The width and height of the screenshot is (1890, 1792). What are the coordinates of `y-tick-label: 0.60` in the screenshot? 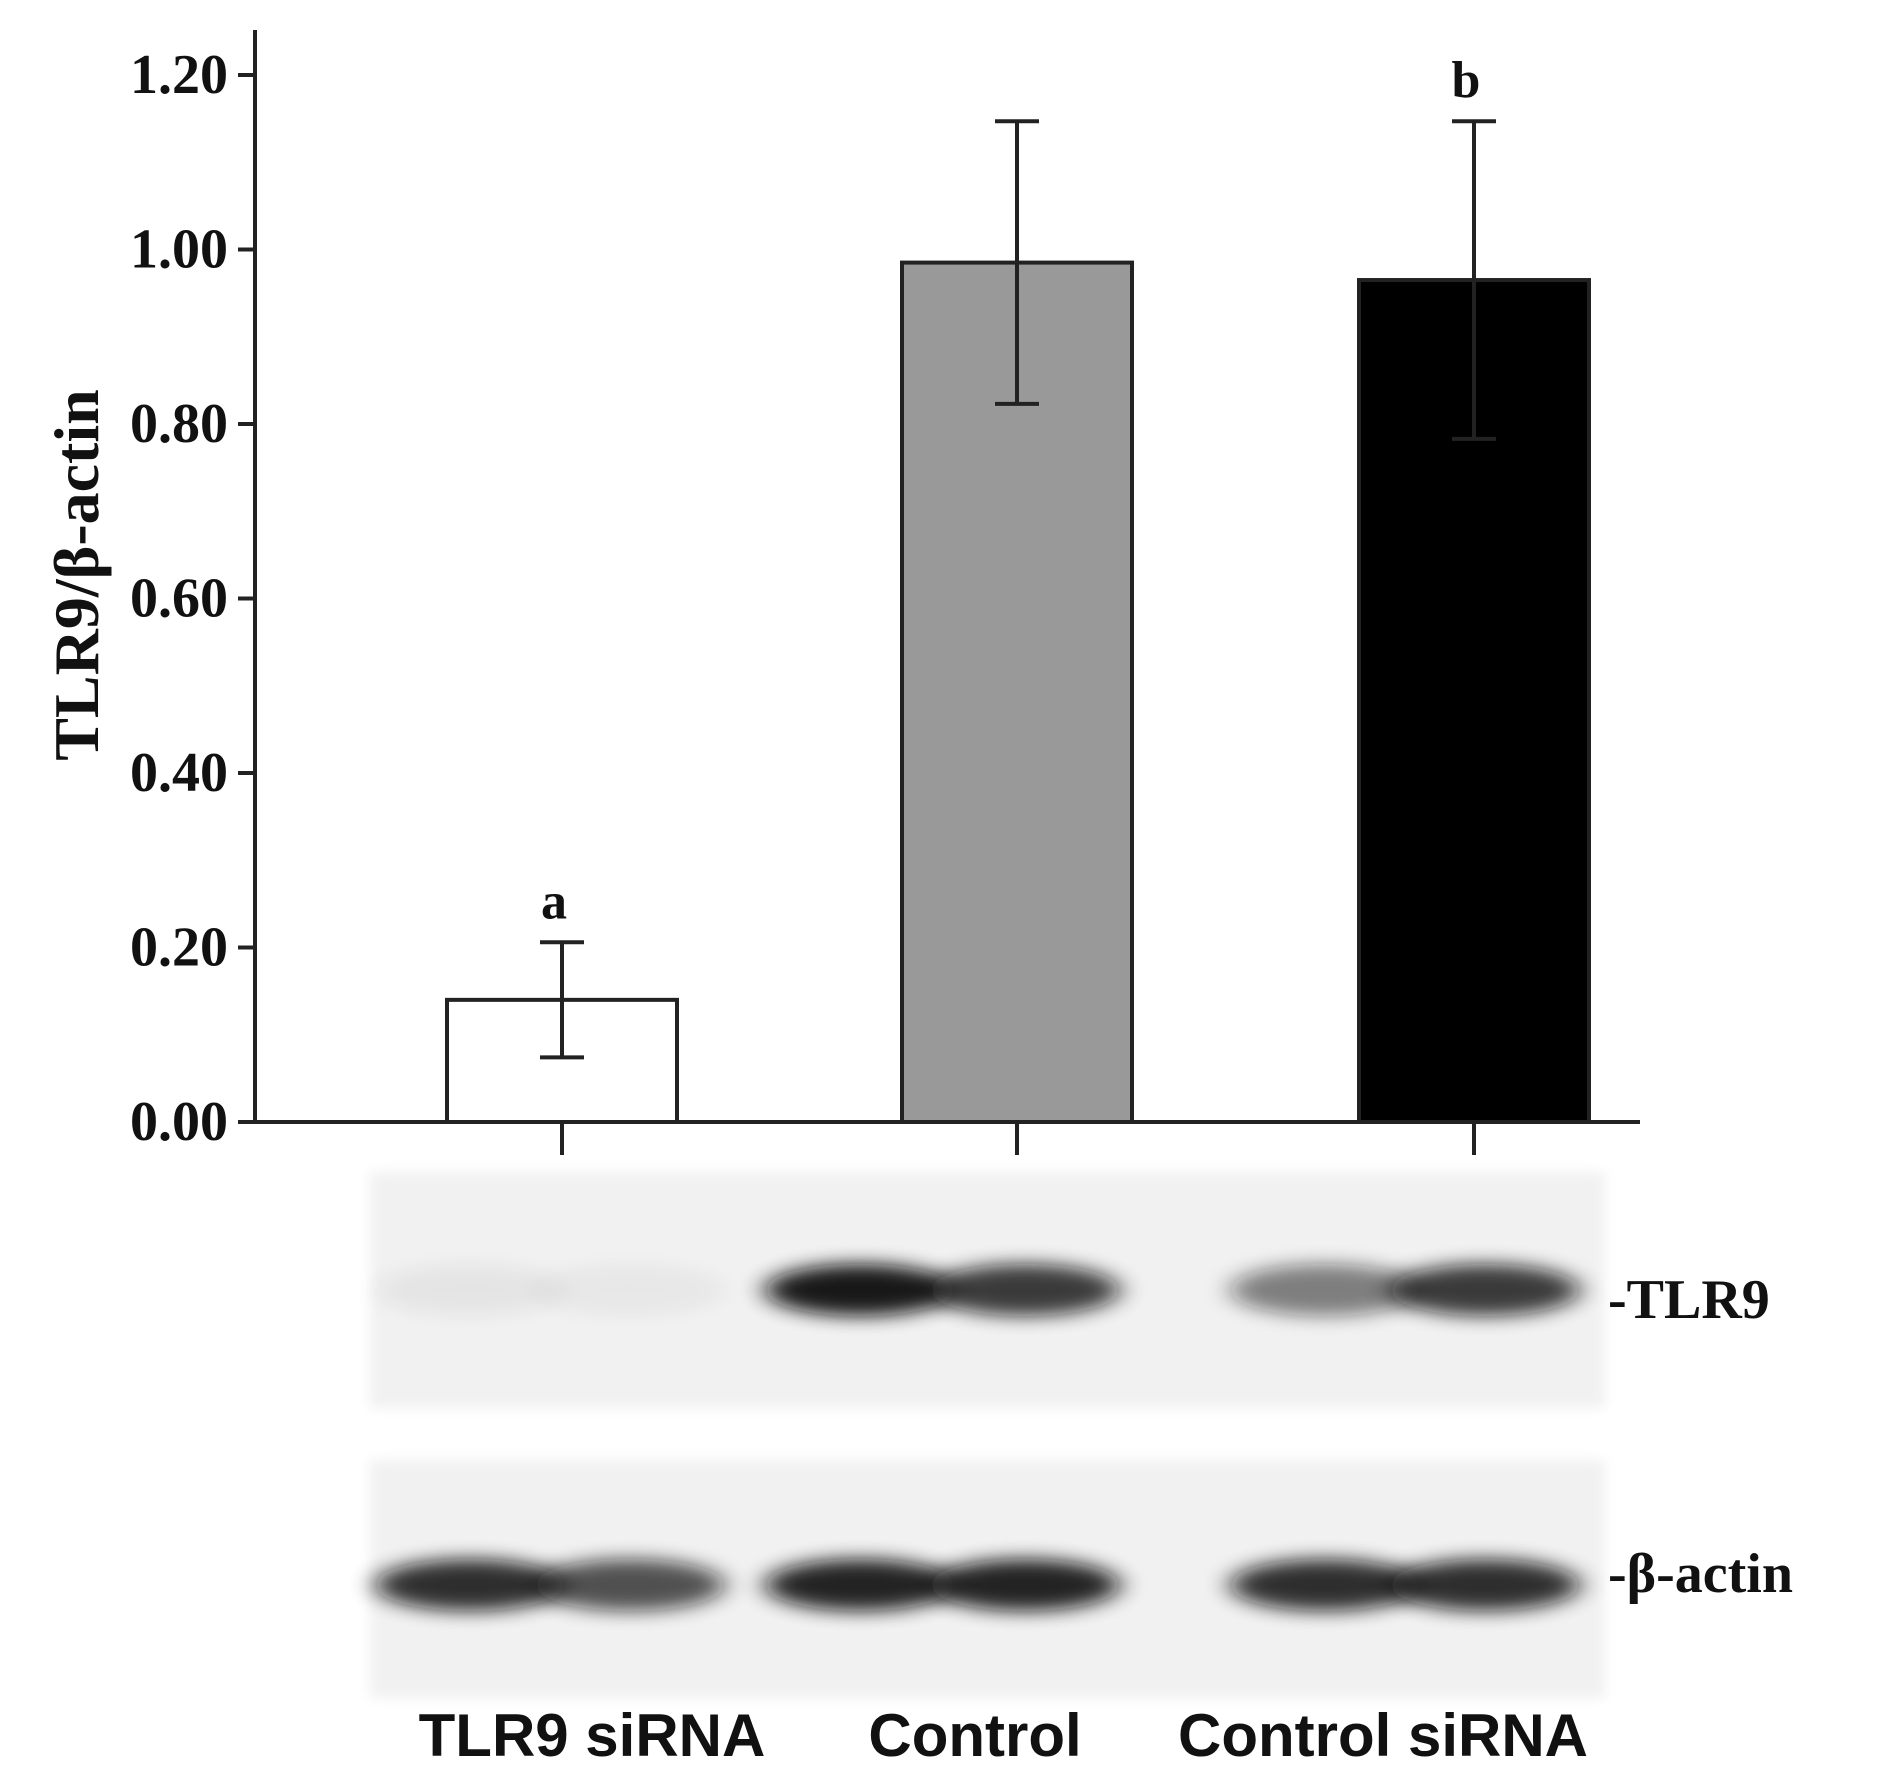 It's located at (179, 599).